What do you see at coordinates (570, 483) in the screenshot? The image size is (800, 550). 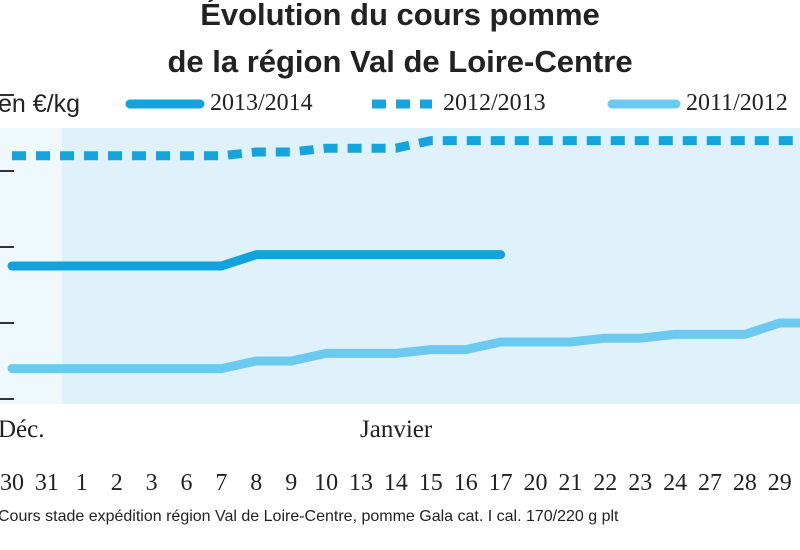 I see `x-tick-label: 21` at bounding box center [570, 483].